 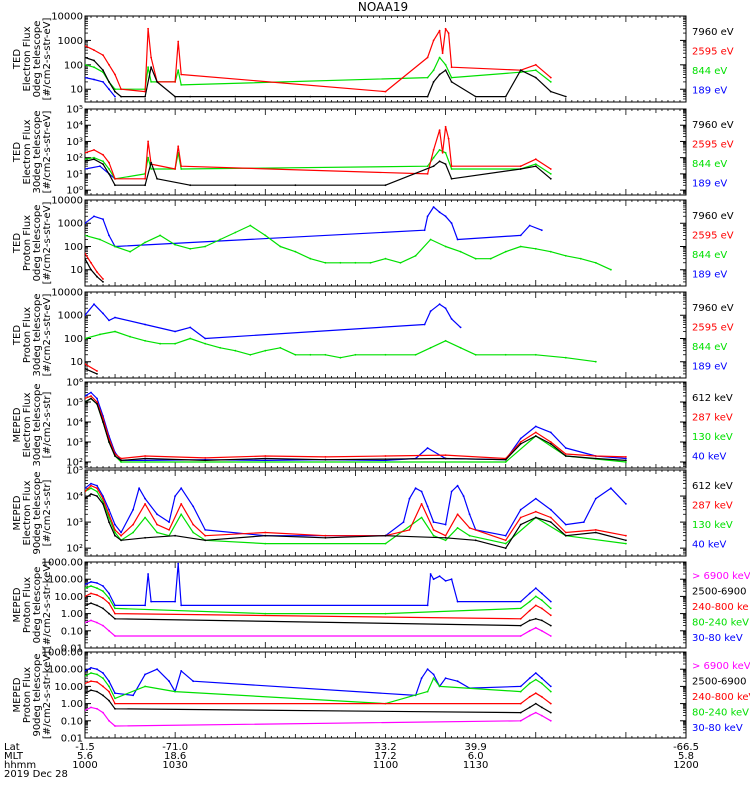 What do you see at coordinates (73, 247) in the screenshot?
I see `y-tick-label: 100` at bounding box center [73, 247].